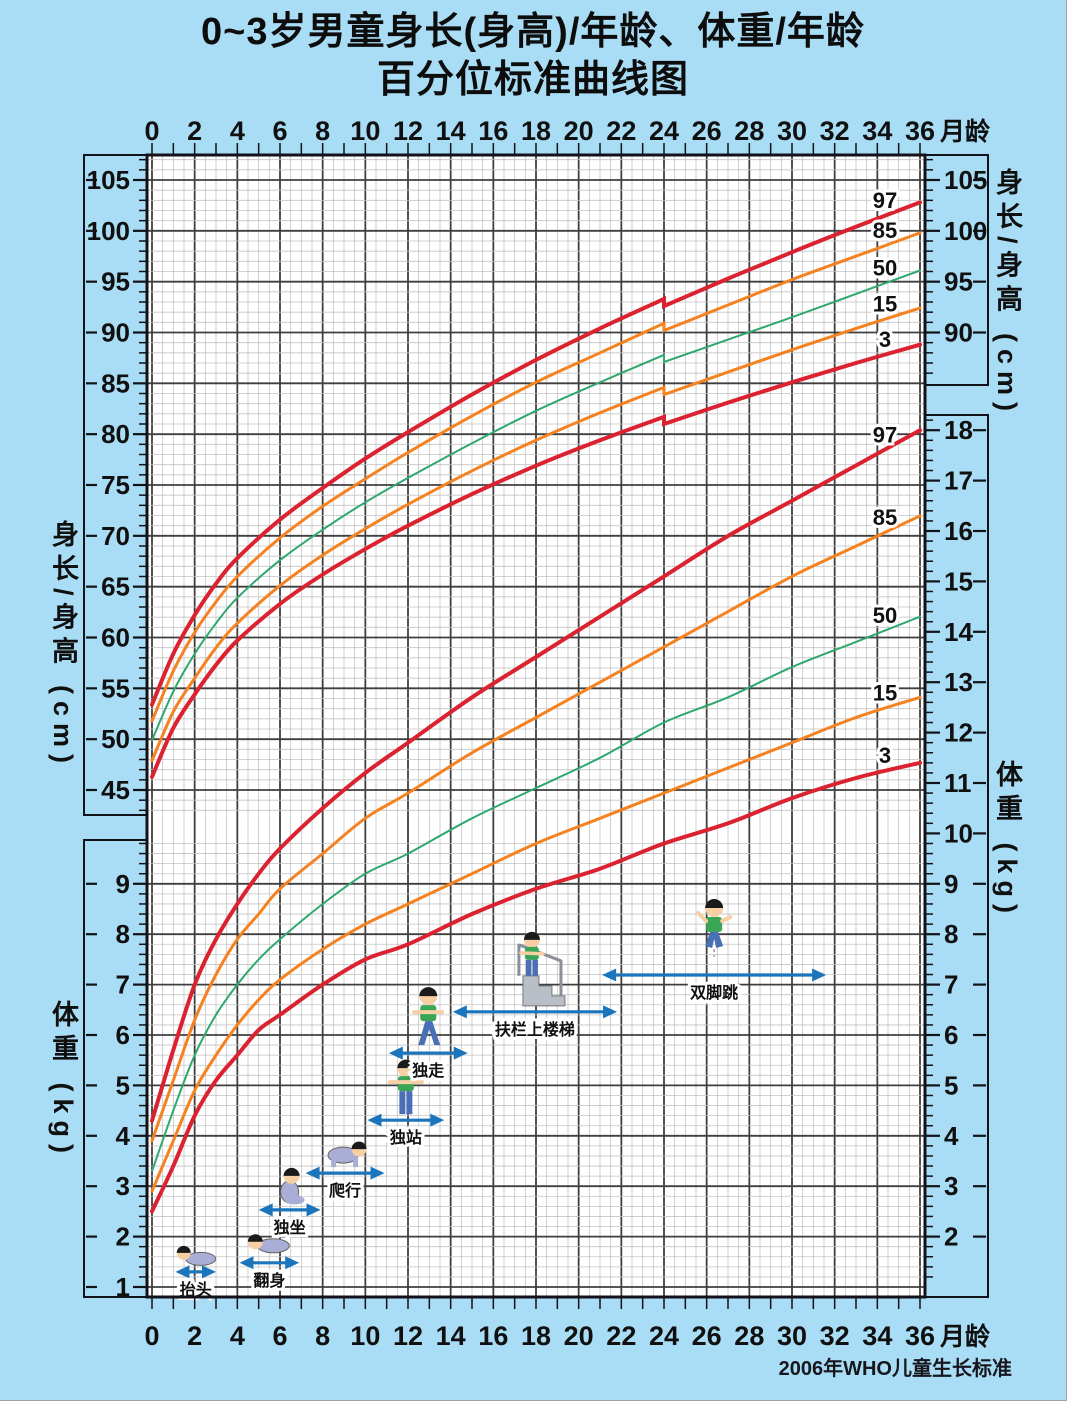 The height and width of the screenshot is (1414, 1080). What do you see at coordinates (268, 1244) in the screenshot?
I see `milestone-figure-rolling` at bounding box center [268, 1244].